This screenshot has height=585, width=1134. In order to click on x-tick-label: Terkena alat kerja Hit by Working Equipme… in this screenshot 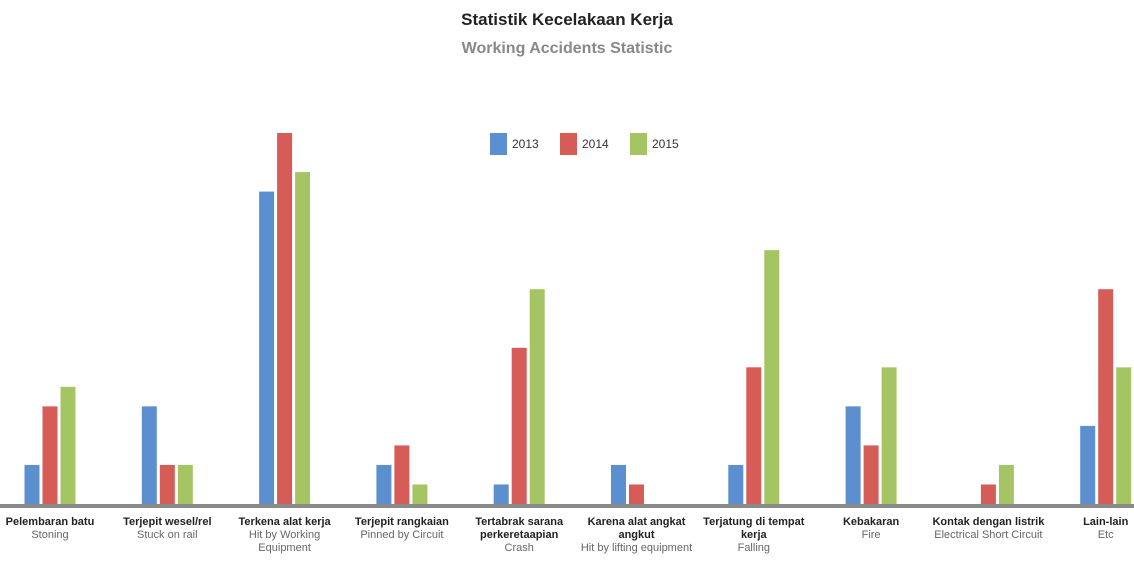, I will do `click(285, 535)`.